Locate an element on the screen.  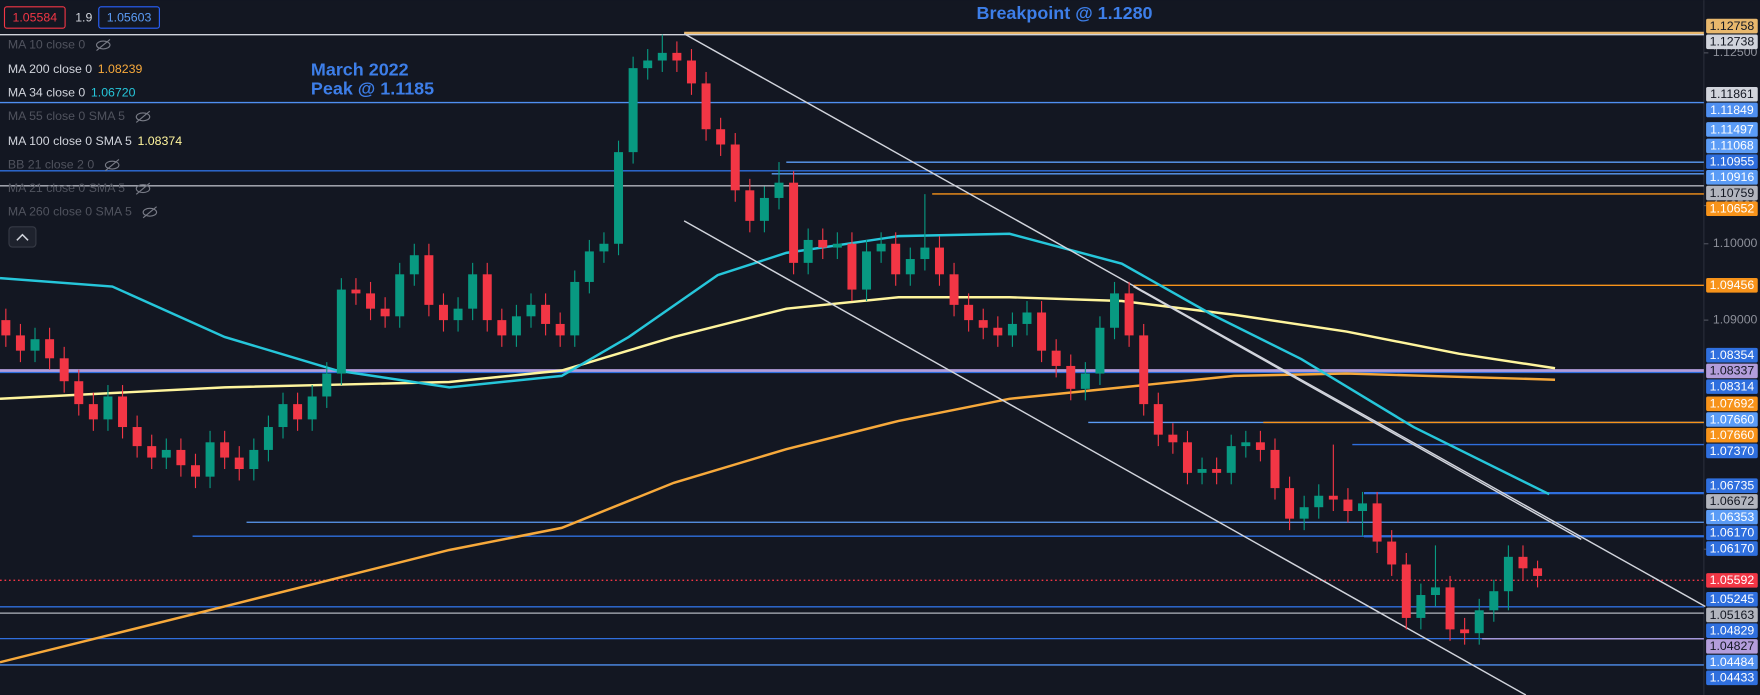
price-label: 1.04484 is located at coordinates (1732, 662).